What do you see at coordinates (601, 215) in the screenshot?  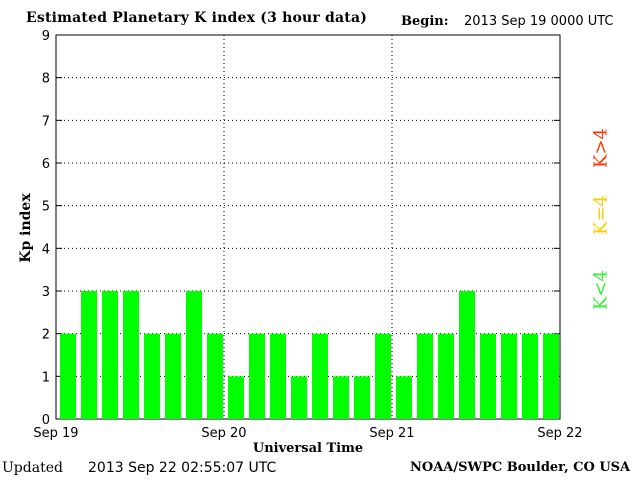 I see `legend-k-equal-4: K=4` at bounding box center [601, 215].